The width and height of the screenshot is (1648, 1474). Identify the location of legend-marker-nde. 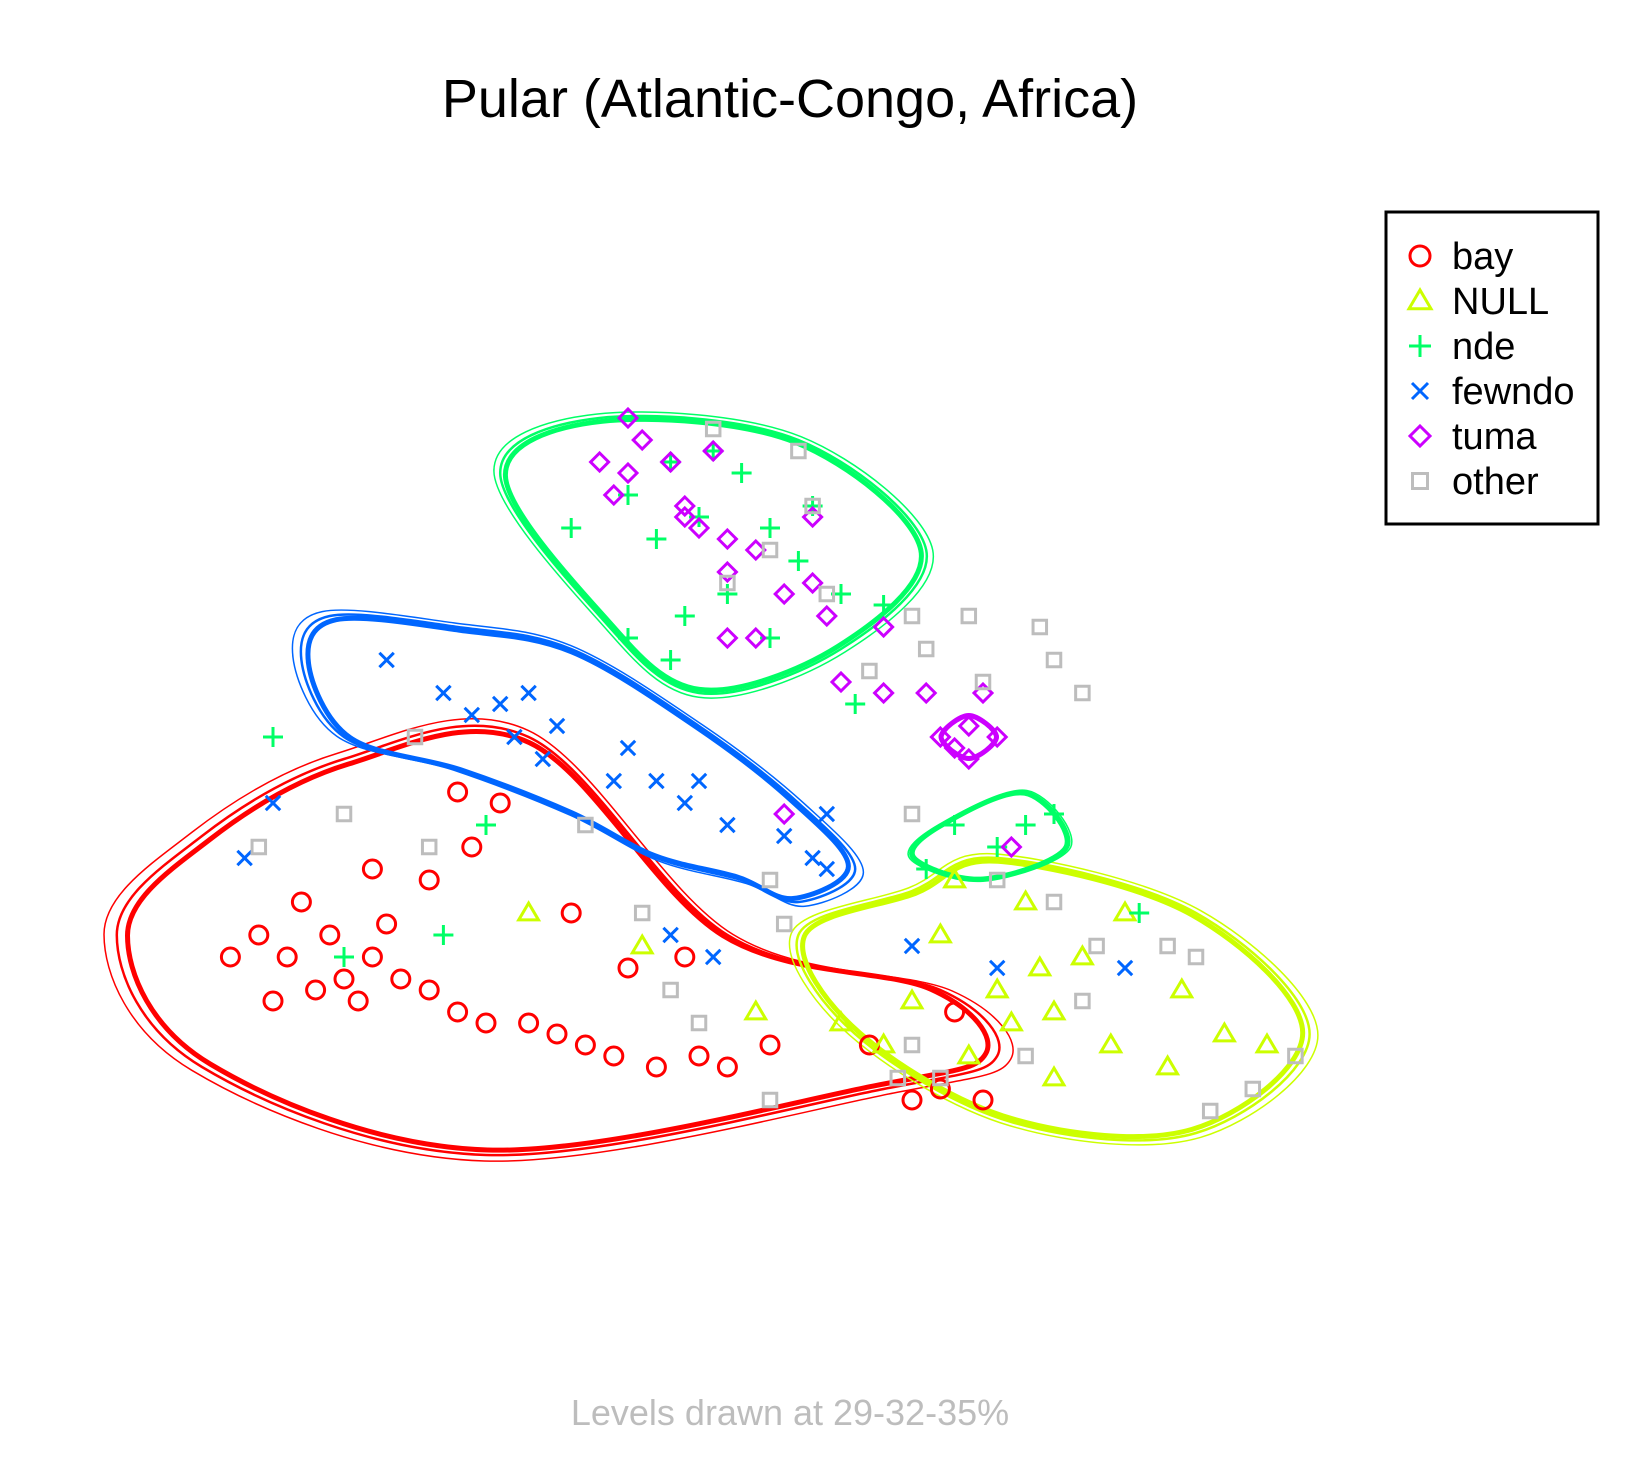
(1420, 346).